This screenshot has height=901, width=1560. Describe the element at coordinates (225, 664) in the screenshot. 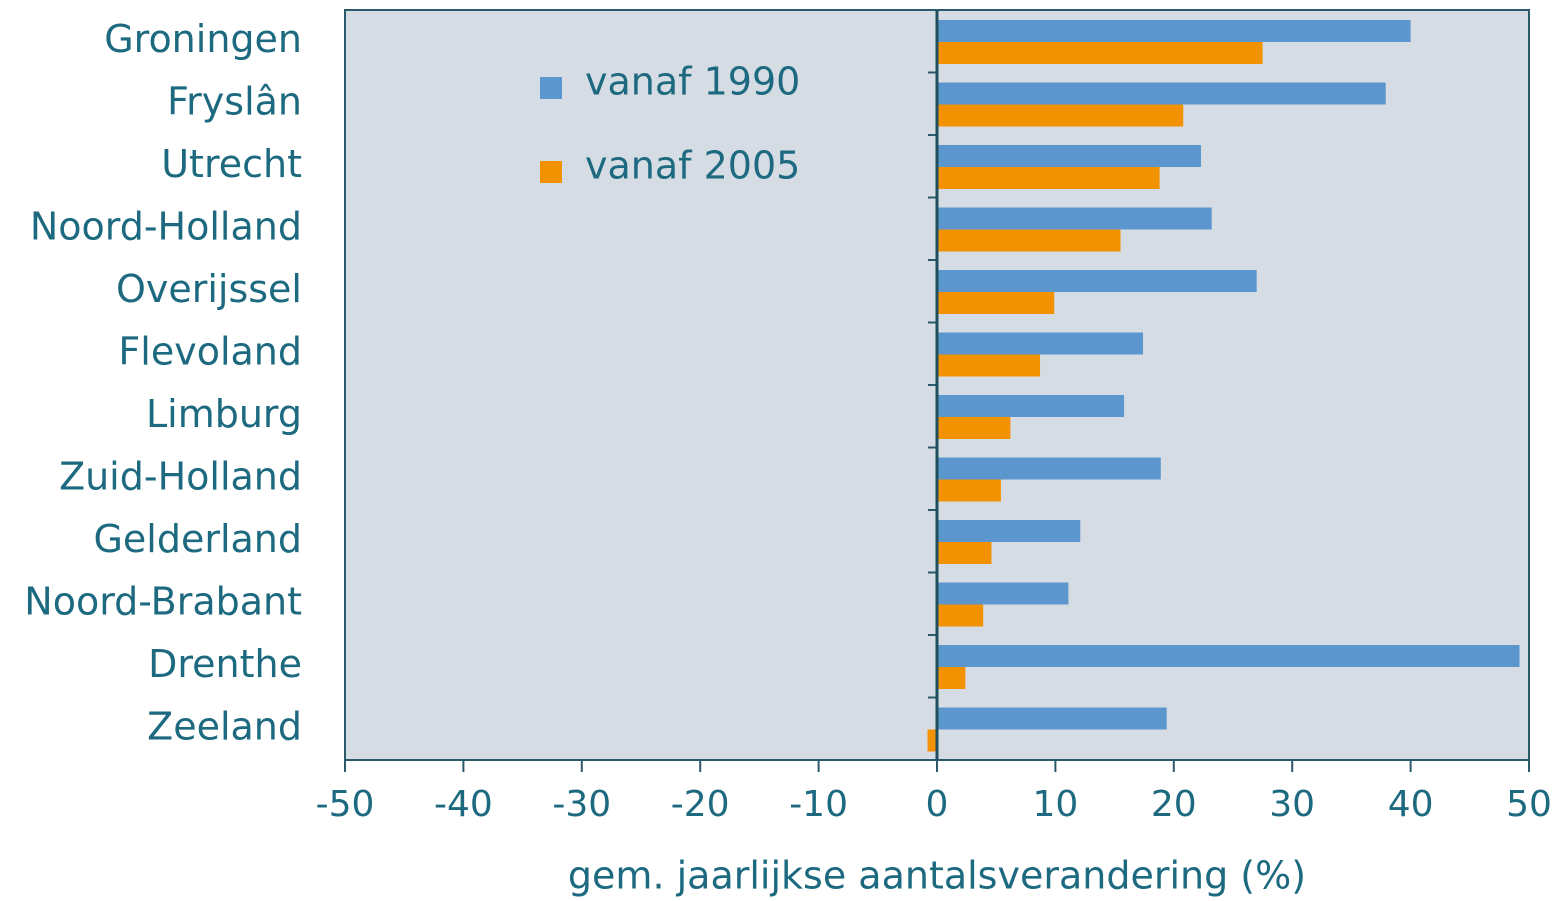

I see `y-tick-label: Drenthe` at that location.